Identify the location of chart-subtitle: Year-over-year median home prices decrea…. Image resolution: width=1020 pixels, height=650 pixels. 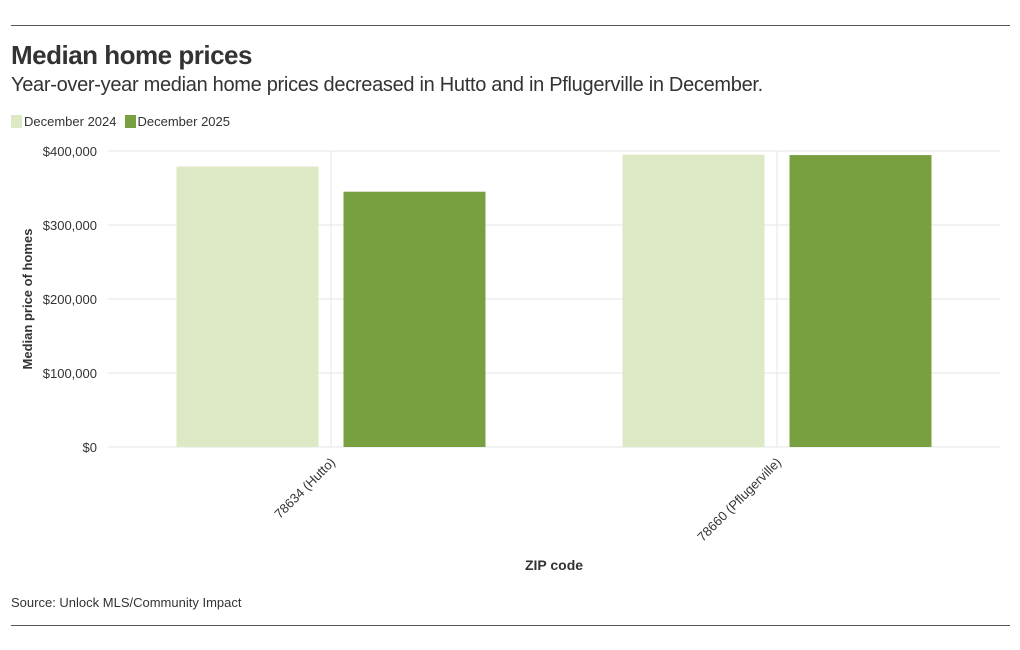
(387, 85).